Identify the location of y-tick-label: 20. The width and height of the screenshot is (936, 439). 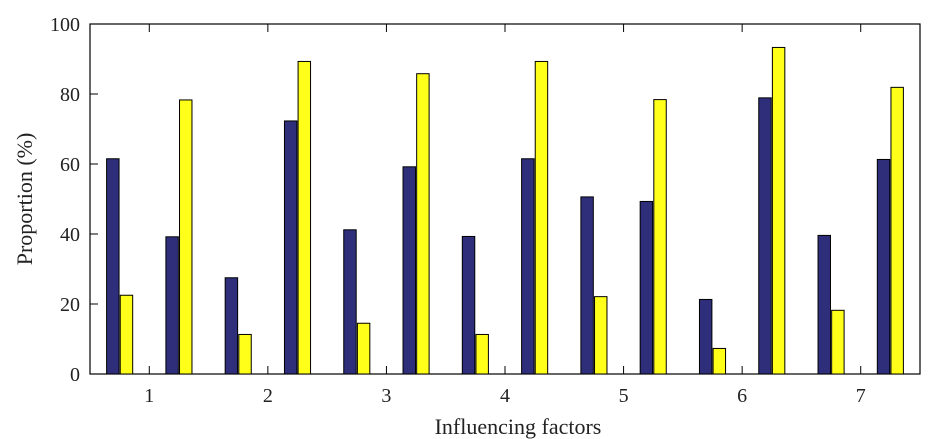
(70, 305).